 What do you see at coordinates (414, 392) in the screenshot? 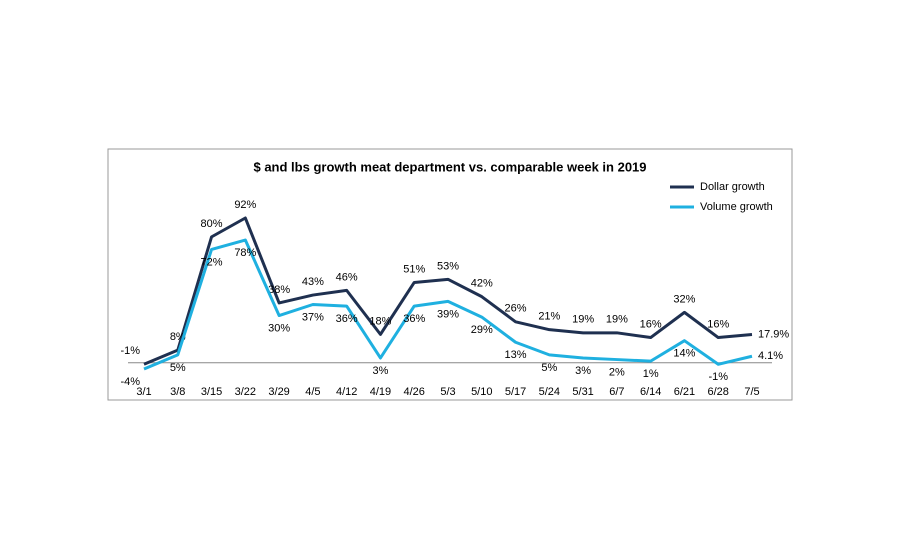
I see `x-tick-label: 4/26` at bounding box center [414, 392].